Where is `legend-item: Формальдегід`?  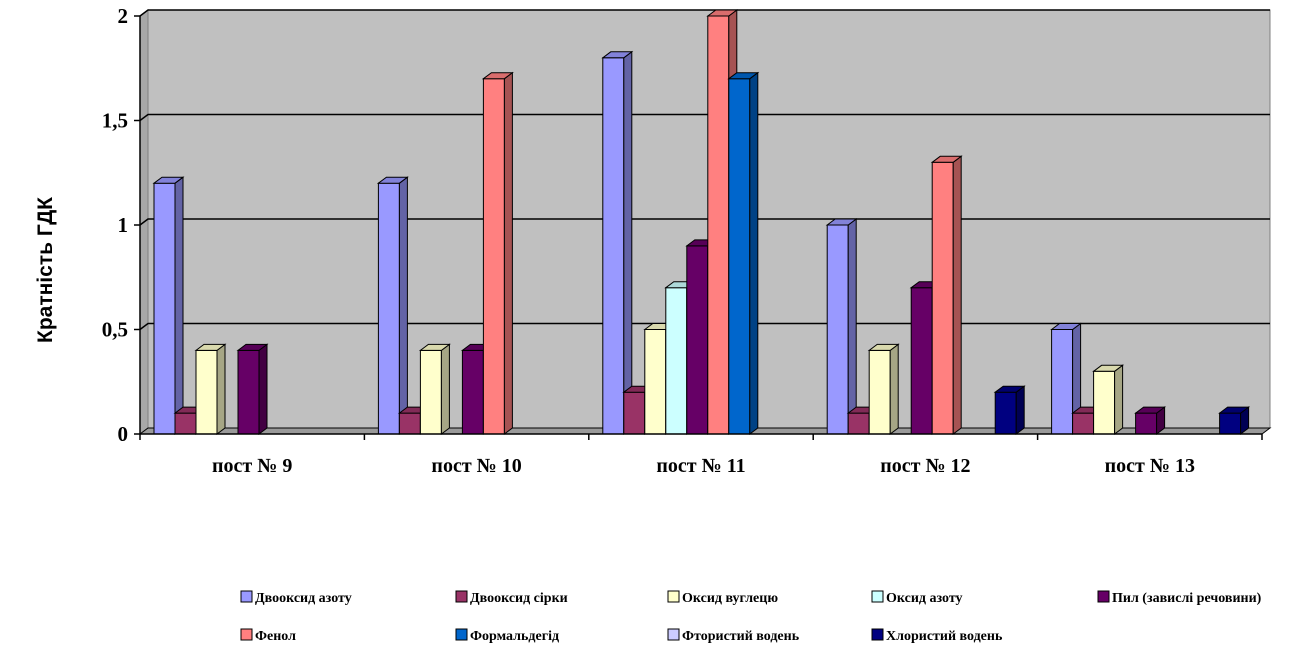 legend-item: Формальдегід is located at coordinates (507, 636).